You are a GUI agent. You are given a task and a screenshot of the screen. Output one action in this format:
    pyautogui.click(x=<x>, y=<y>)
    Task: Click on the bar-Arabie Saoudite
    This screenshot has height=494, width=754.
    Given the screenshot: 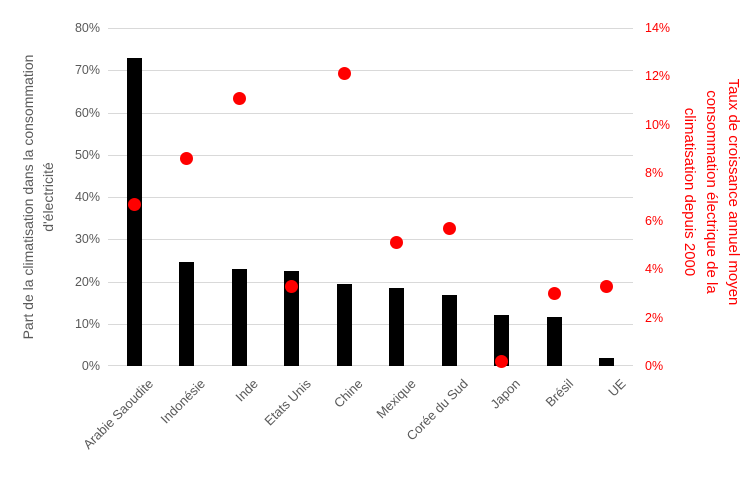 What is the action you would take?
    pyautogui.click(x=134, y=212)
    